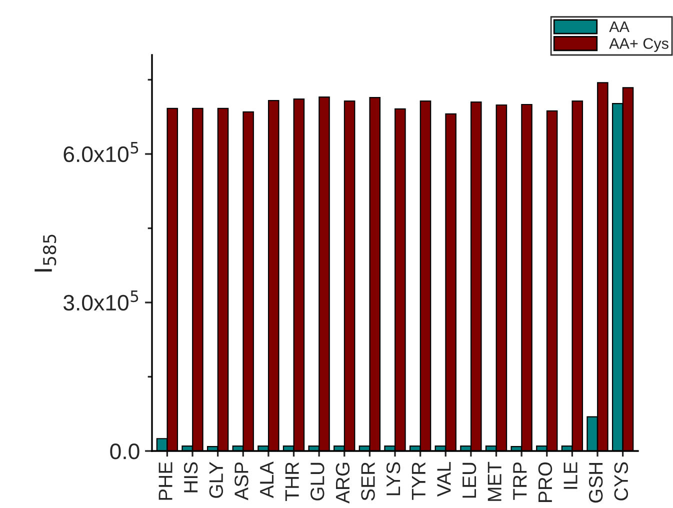  Describe the element at coordinates (267, 479) in the screenshot. I see `x-tick-label: ALA` at that location.